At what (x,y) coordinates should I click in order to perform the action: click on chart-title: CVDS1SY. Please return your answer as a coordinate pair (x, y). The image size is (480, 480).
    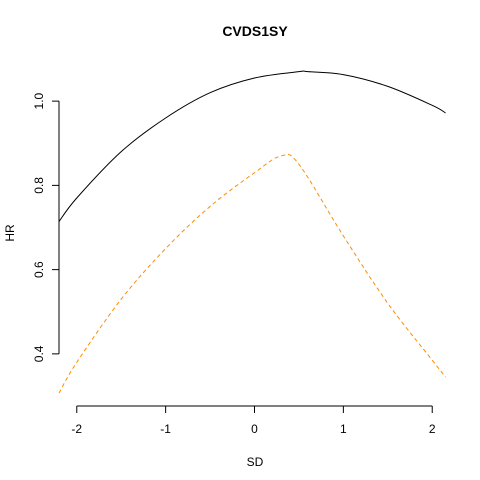
    Looking at the image, I should click on (255, 31).